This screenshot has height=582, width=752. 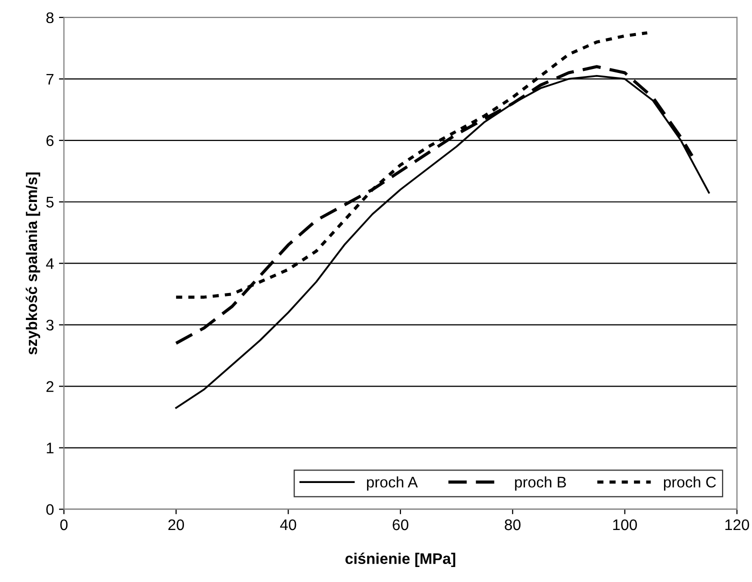 I want to click on x-tick-label: 20, so click(x=176, y=524).